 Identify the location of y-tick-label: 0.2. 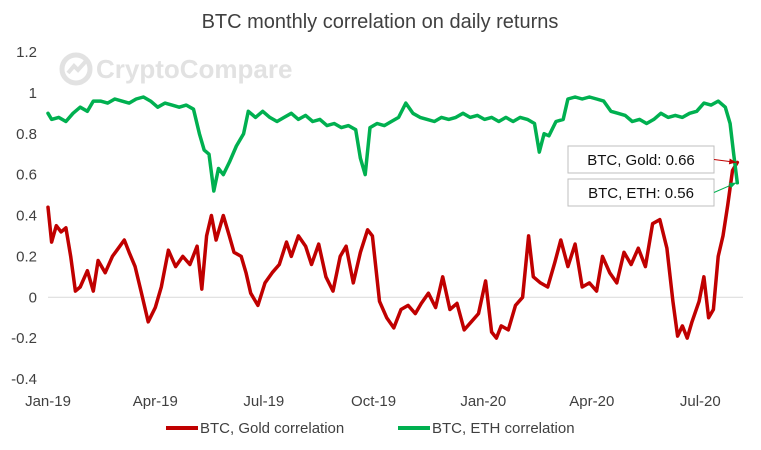
(26, 256).